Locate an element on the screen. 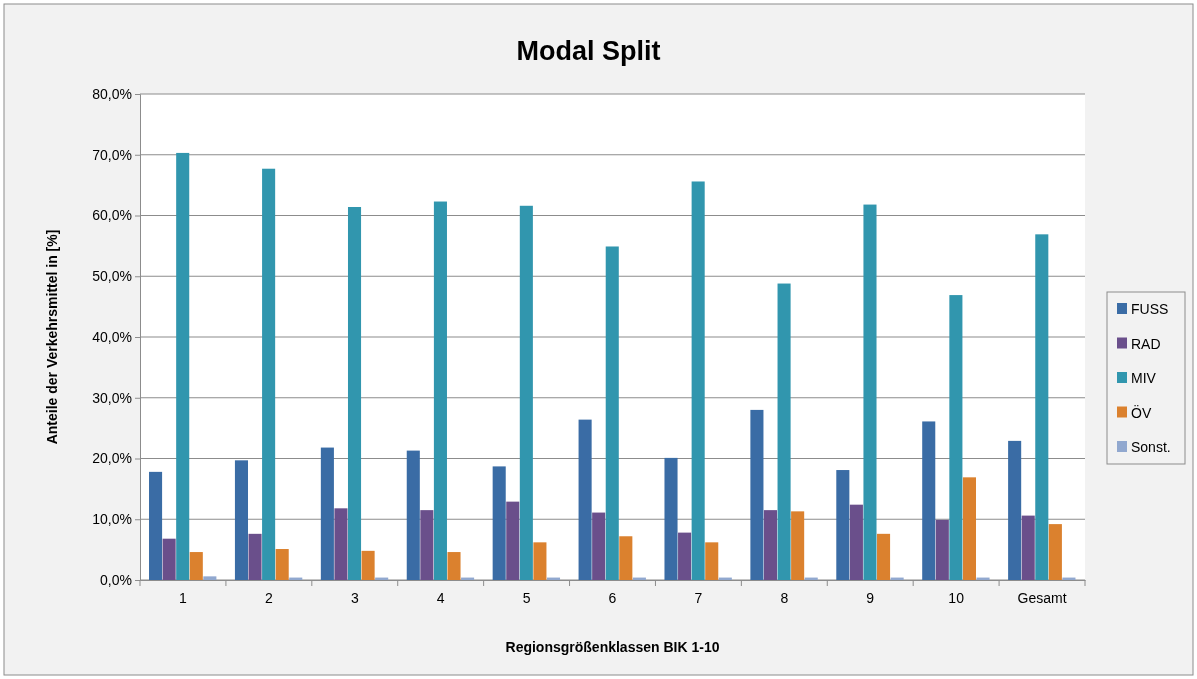  legend-label: FUSS is located at coordinates (1150, 309).